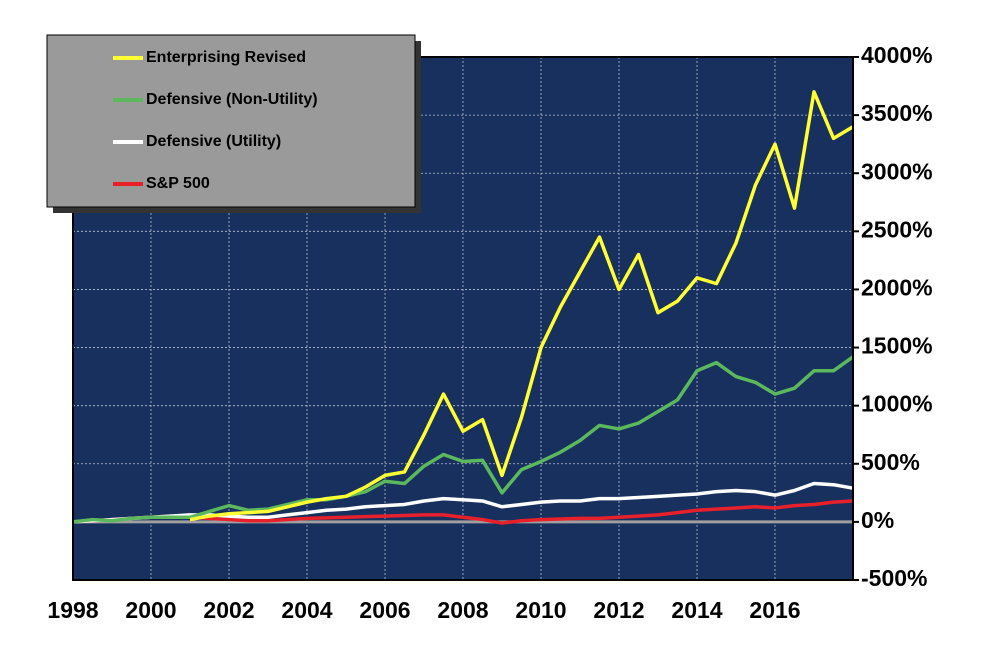 The height and width of the screenshot is (659, 1000). Describe the element at coordinates (150, 610) in the screenshot. I see `x-tick-label: 2000` at that location.